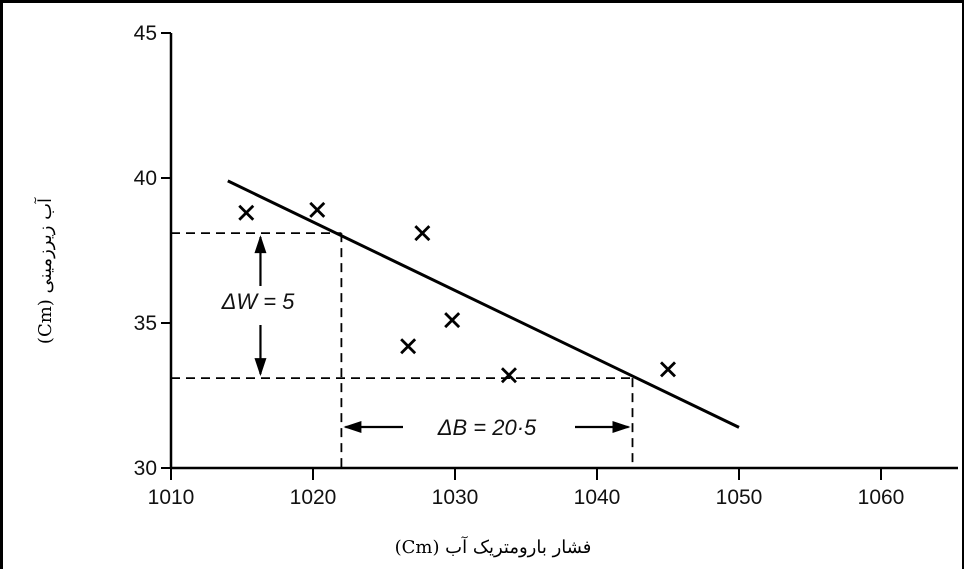 The image size is (964, 572). Describe the element at coordinates (442, 334) in the screenshot. I see `annotation-arrows` at that location.